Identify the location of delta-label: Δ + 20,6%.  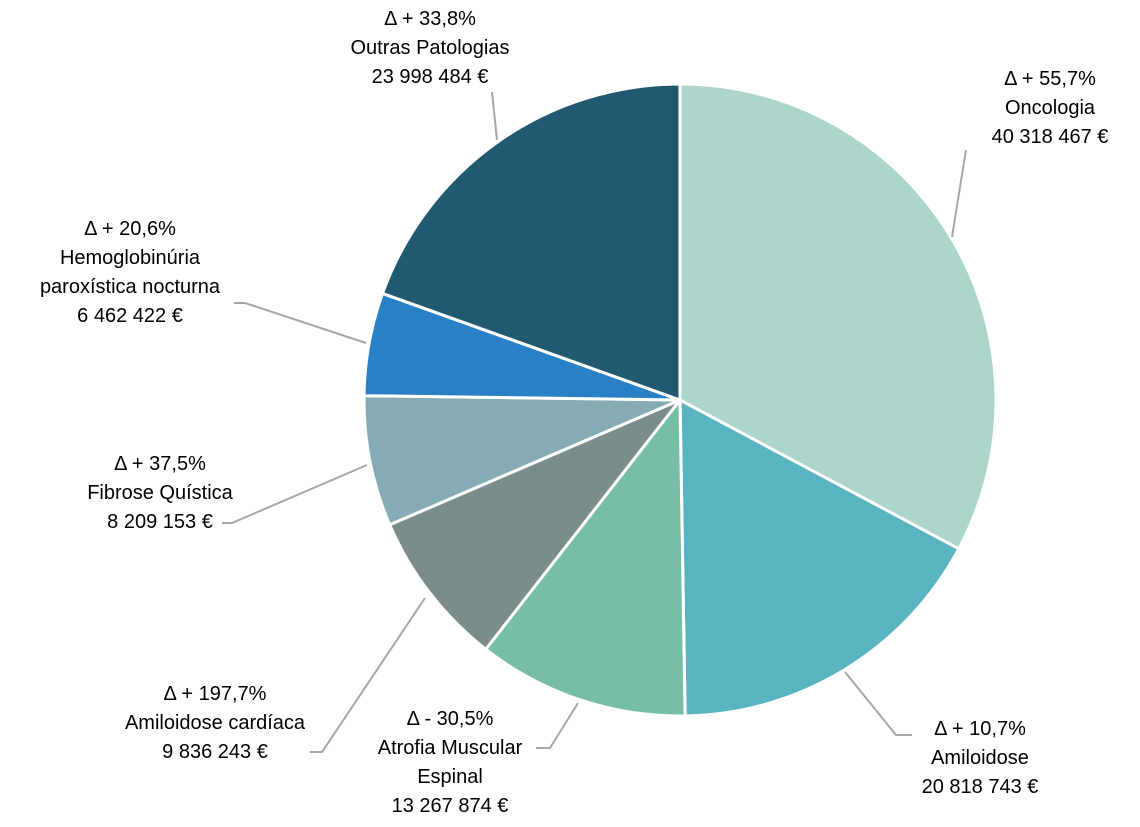
(130, 229).